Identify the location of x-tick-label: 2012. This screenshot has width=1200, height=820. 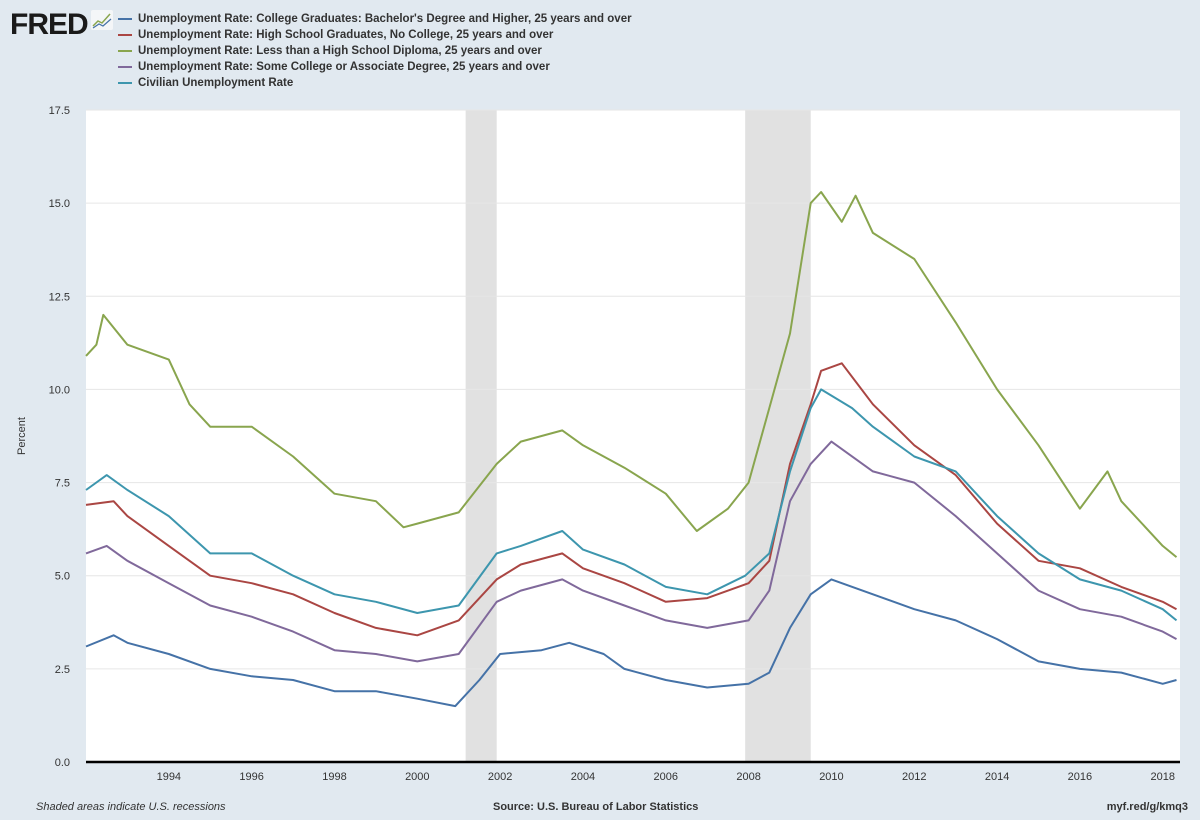
(914, 777).